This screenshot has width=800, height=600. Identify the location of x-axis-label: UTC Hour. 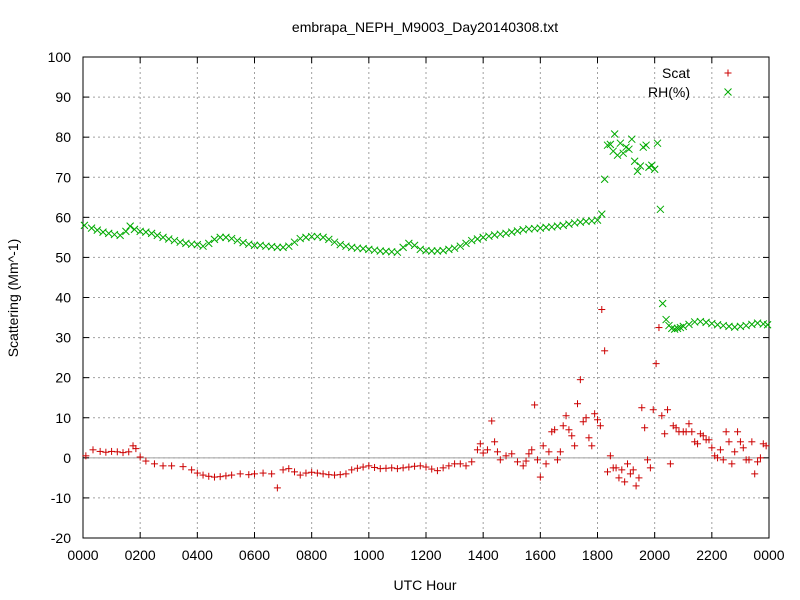
(424, 585).